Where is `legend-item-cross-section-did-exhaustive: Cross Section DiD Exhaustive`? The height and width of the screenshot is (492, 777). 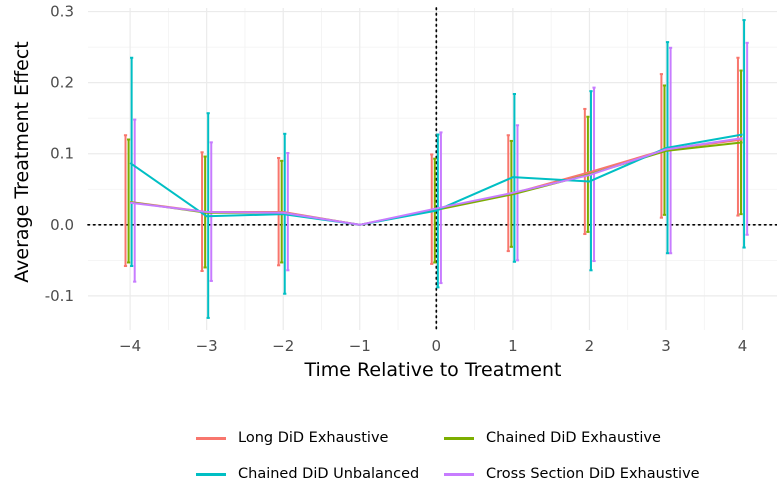
legend-item-cross-section-did-exhaustive: Cross Section DiD Exhaustive is located at coordinates (572, 474).